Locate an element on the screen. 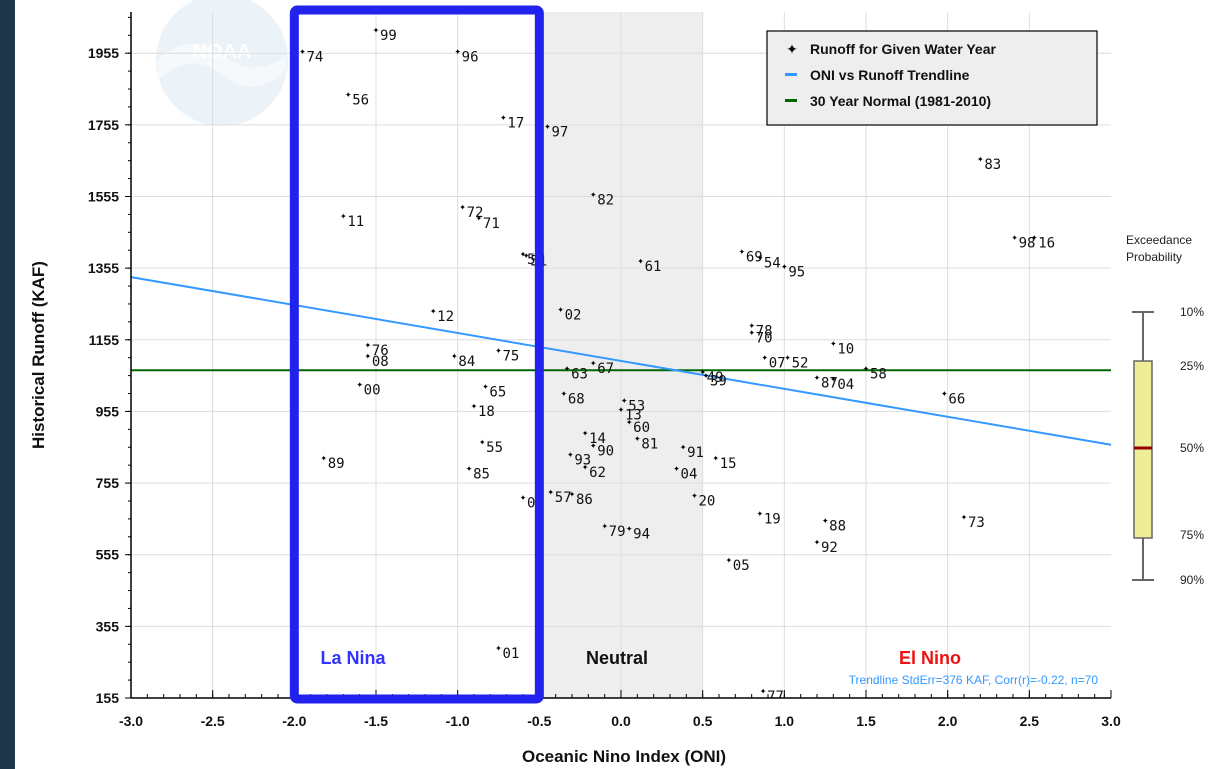 The width and height of the screenshot is (1227, 769). data-point-label: 66 is located at coordinates (956, 400).